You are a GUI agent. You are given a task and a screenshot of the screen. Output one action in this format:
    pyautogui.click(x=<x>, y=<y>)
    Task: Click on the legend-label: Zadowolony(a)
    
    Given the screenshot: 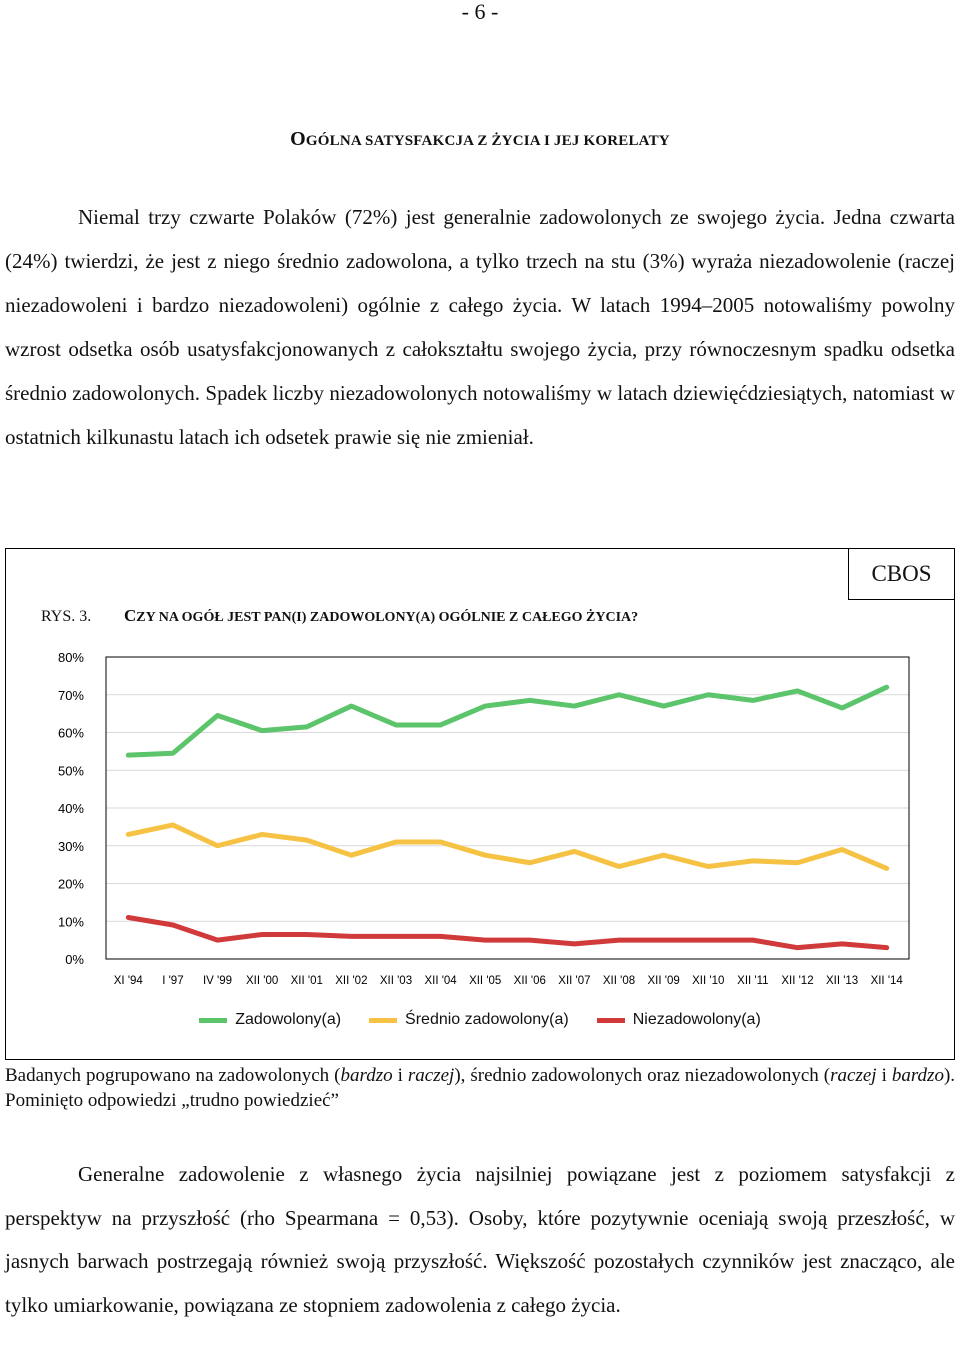 What is the action you would take?
    pyautogui.click(x=288, y=1019)
    